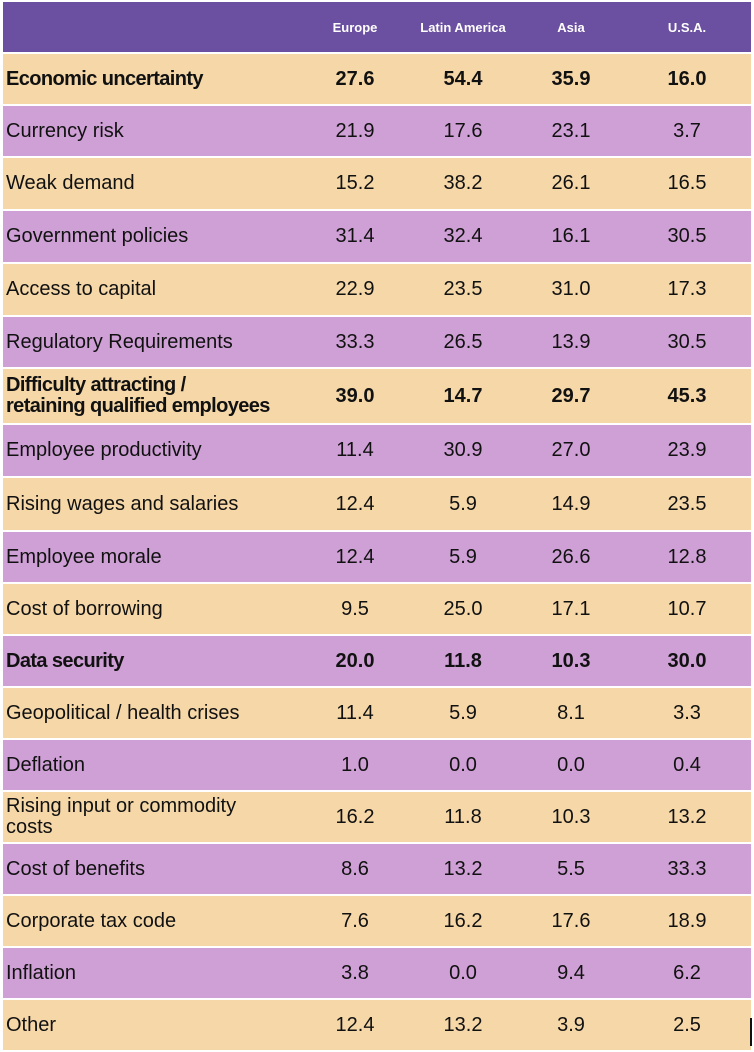 This screenshot has height=1052, width=754. Describe the element at coordinates (377, 184) in the screenshot. I see `table-row: Weak demand 15.2 38.2 26.1 16.5` at that location.